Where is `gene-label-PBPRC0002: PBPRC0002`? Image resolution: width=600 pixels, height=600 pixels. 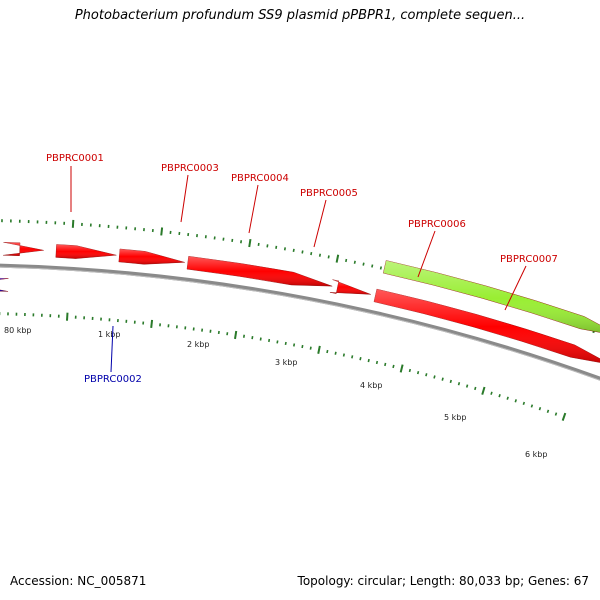 gene-label-PBPRC0002: PBPRC0002 is located at coordinates (113, 379).